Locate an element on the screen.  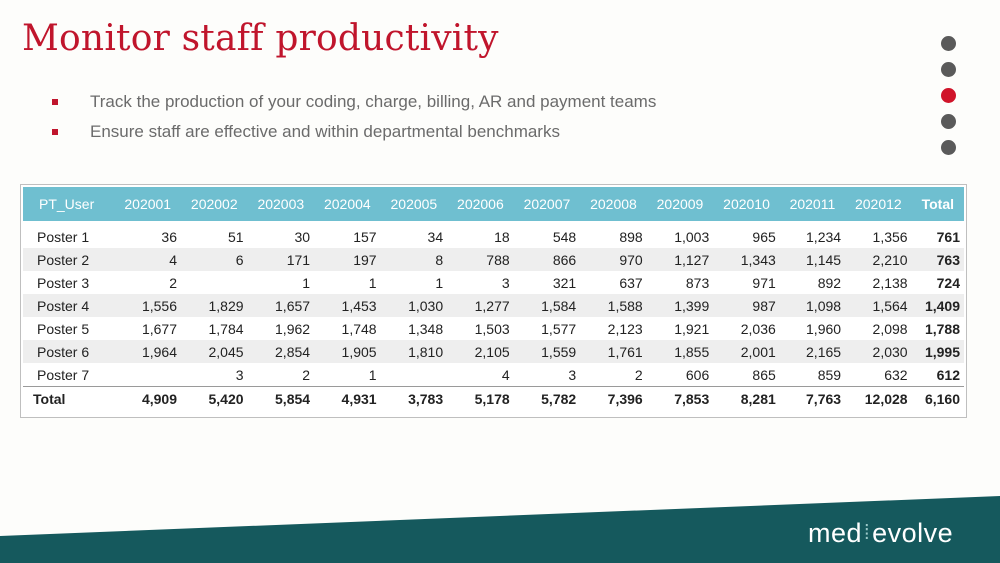
row-total-cell: 1,995 is located at coordinates (937, 351).